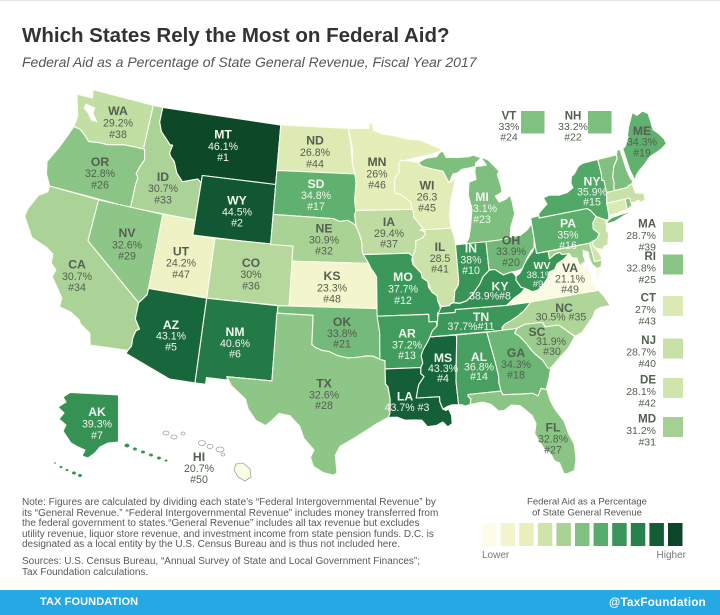 This screenshot has height=615, width=720. I want to click on svg-text: WY, so click(237, 200).